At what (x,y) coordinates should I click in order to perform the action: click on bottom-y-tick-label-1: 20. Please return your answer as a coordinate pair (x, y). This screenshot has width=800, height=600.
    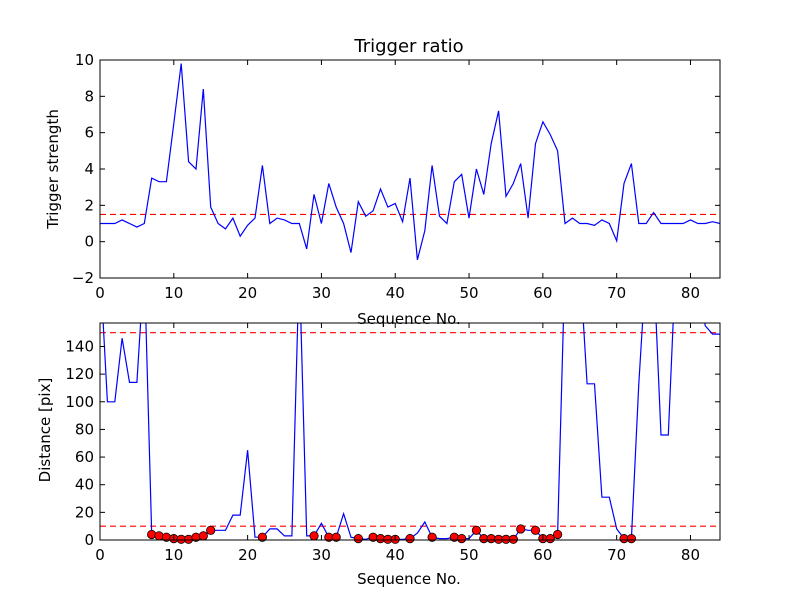
    Looking at the image, I should click on (84, 512).